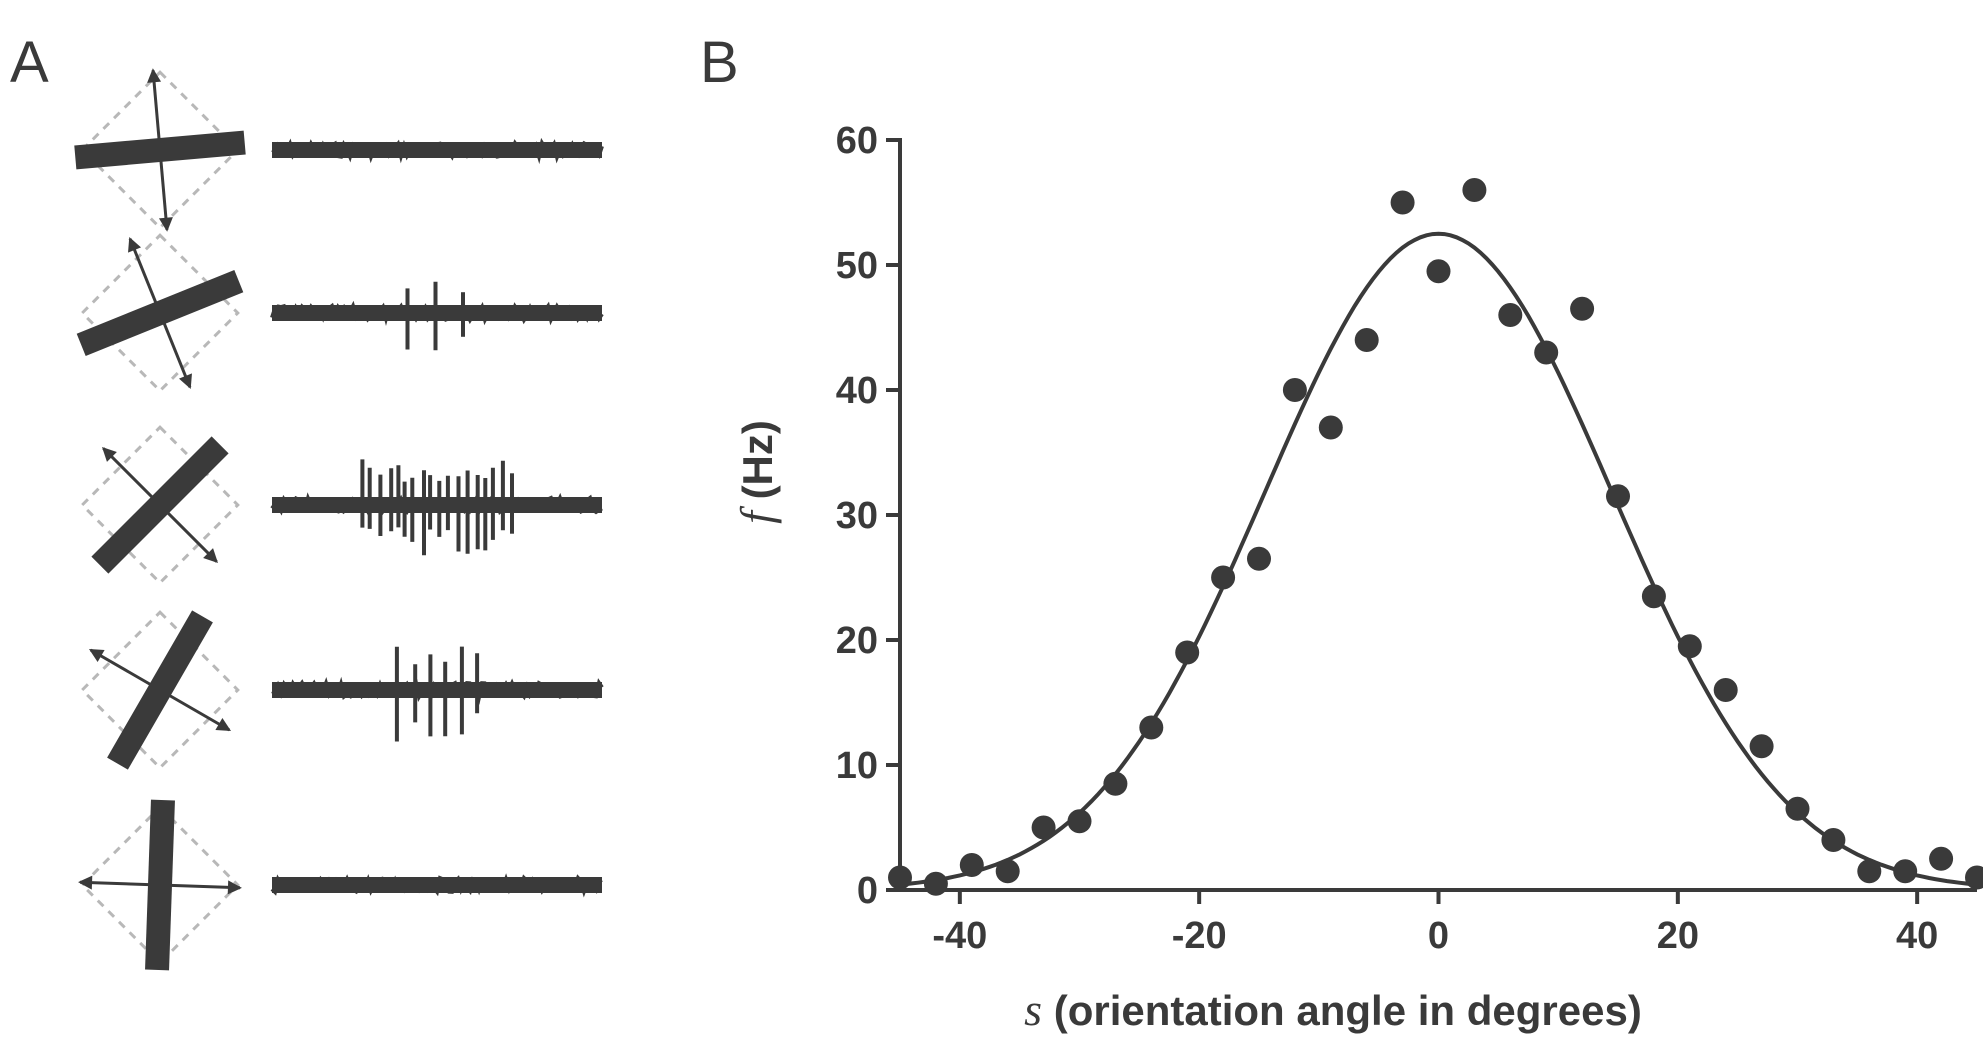 This screenshot has height=1043, width=1983. Describe the element at coordinates (1678, 936) in the screenshot. I see `x-tick-label: 20` at that location.